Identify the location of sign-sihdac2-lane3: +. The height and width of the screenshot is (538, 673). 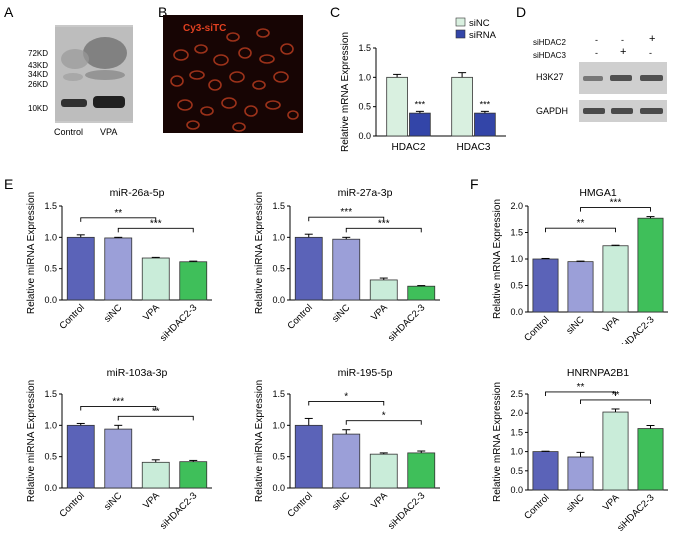
(652, 39).